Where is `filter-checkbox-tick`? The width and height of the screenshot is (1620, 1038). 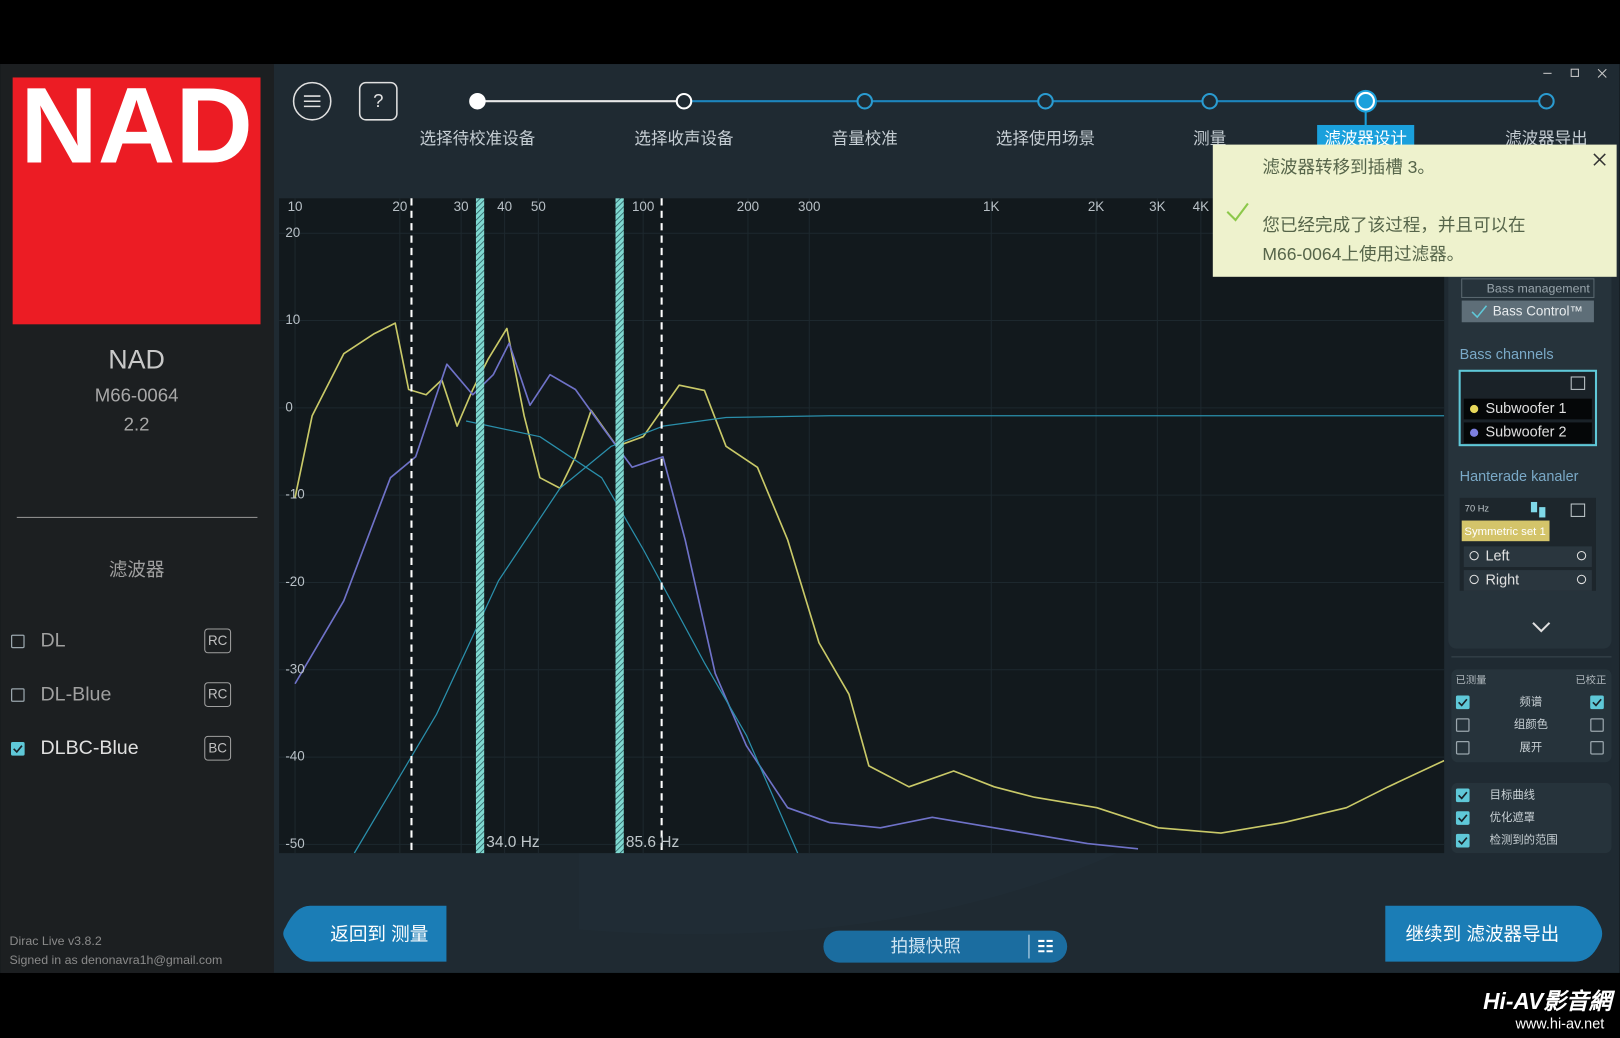 filter-checkbox-tick is located at coordinates (18, 749).